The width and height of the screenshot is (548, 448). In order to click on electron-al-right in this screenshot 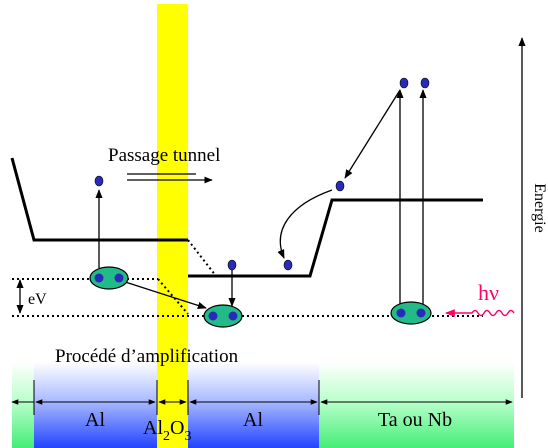, I will do `click(232, 265)`.